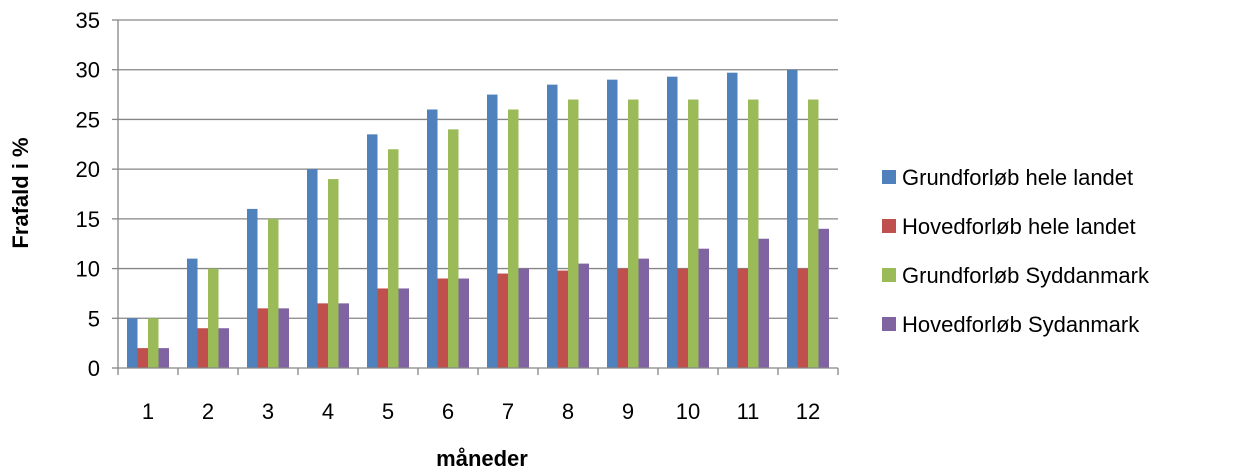  Describe the element at coordinates (88, 269) in the screenshot. I see `y-tick-label: 10` at that location.